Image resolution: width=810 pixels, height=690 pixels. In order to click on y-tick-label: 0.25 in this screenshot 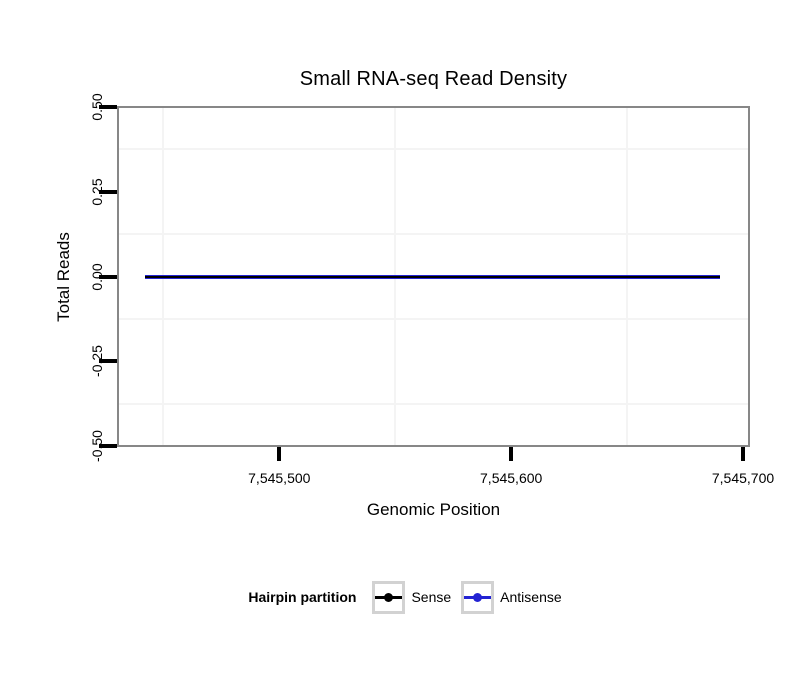, I will do `click(97, 192)`.